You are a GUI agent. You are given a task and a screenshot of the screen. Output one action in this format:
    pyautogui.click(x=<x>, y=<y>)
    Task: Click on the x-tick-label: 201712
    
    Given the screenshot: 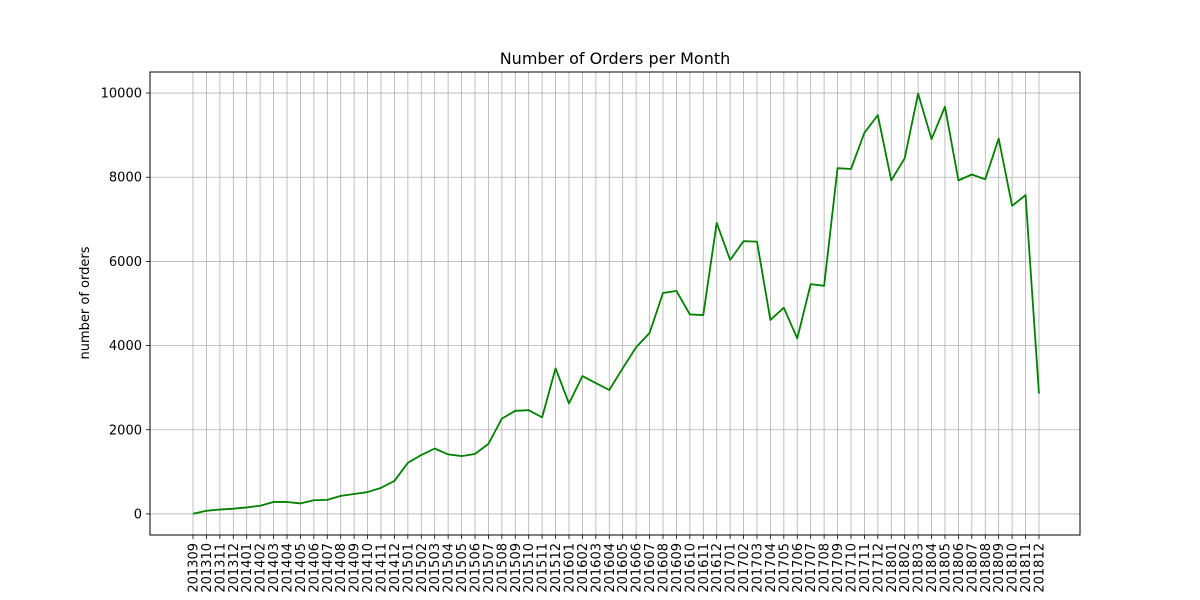 What is the action you would take?
    pyautogui.click(x=878, y=568)
    